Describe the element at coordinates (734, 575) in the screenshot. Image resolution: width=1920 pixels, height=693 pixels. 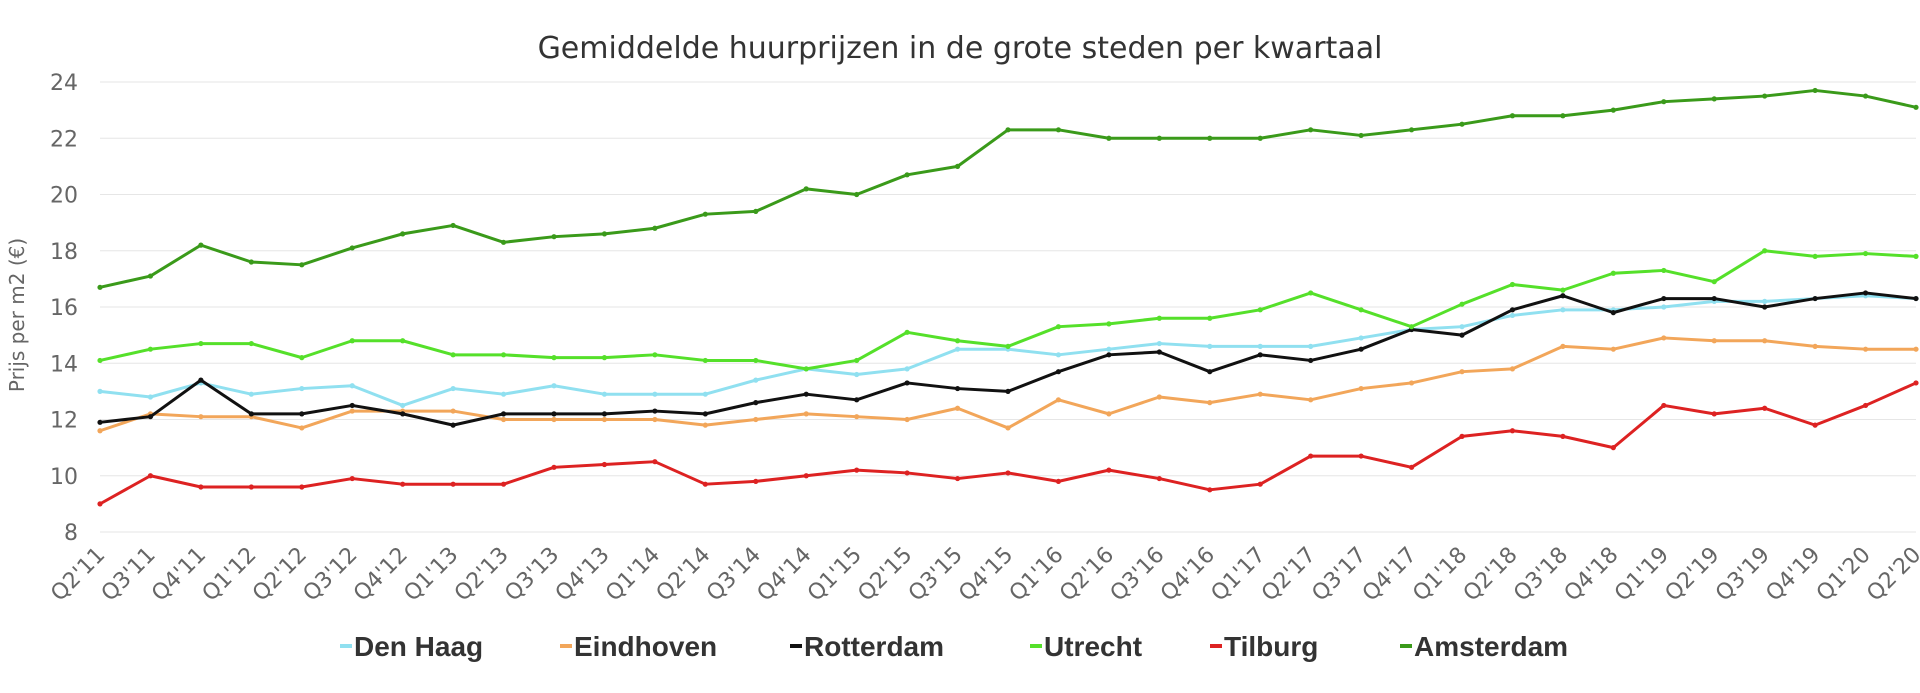
I see `x-tick-label: Q3'14` at that location.